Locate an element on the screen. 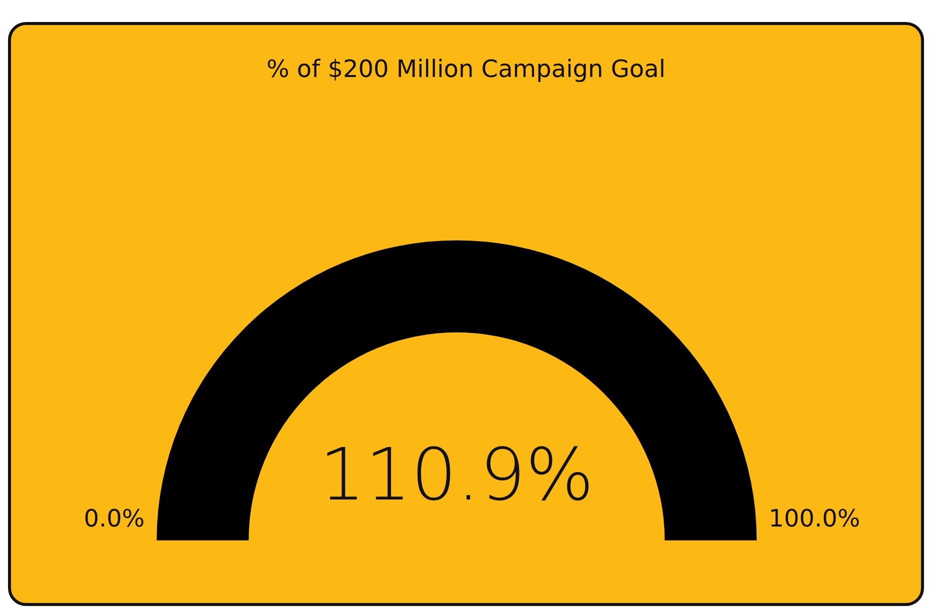 Image resolution: width=932 pixels, height=614 pixels. text: % of $200 Million Campaign Goal is located at coordinates (466, 69).